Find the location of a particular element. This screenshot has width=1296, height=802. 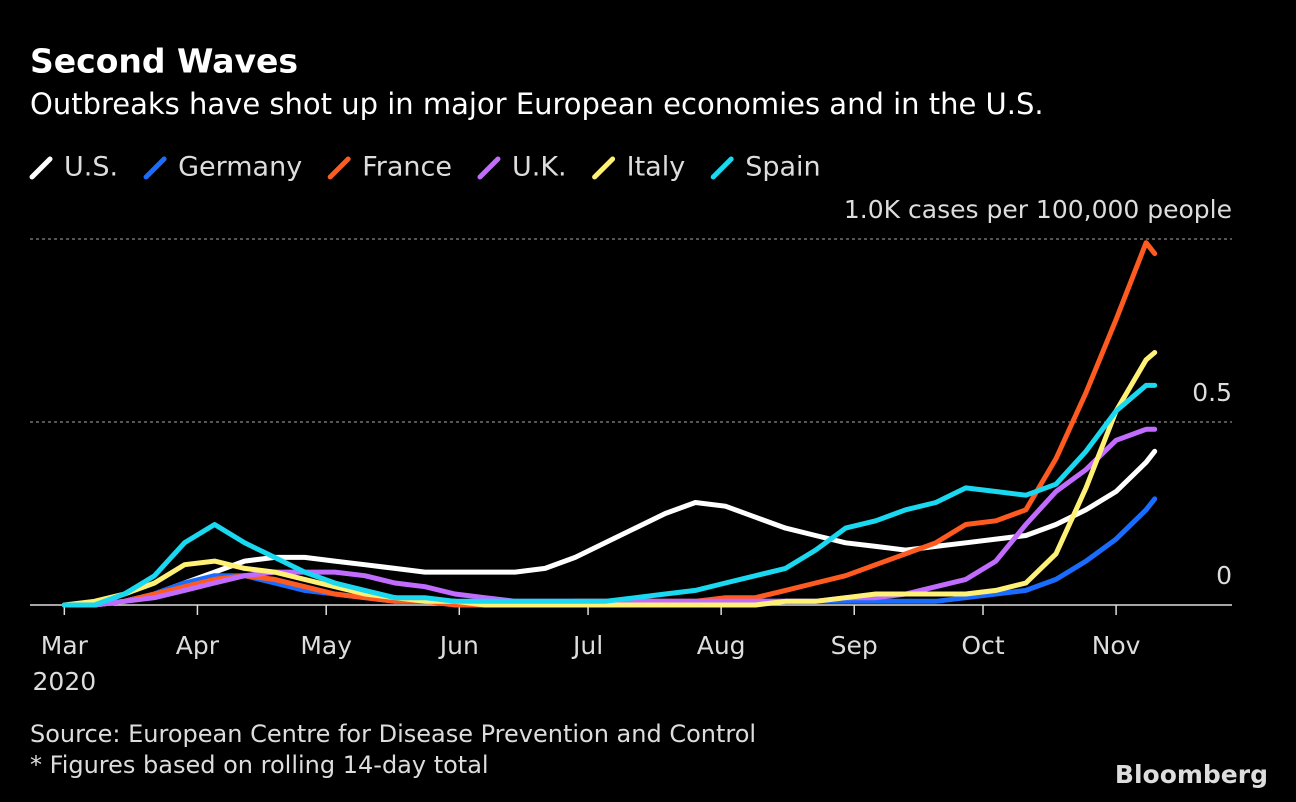

x-tick-label: Aug is located at coordinates (721, 645).